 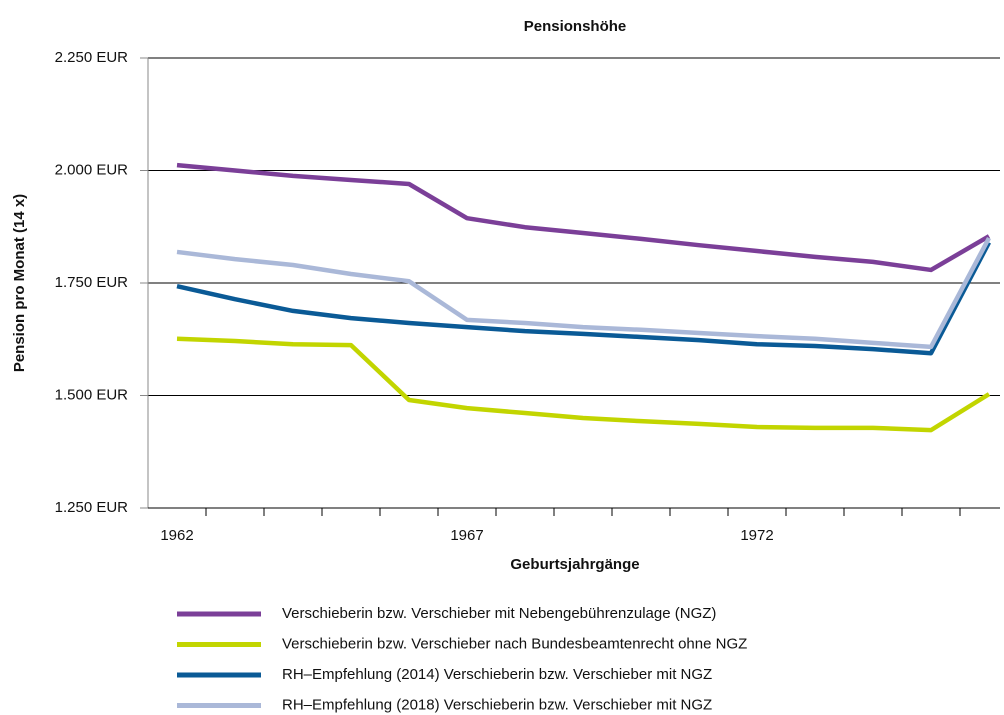 I want to click on y-tick-label: 1.250 EUR, so click(x=92, y=507).